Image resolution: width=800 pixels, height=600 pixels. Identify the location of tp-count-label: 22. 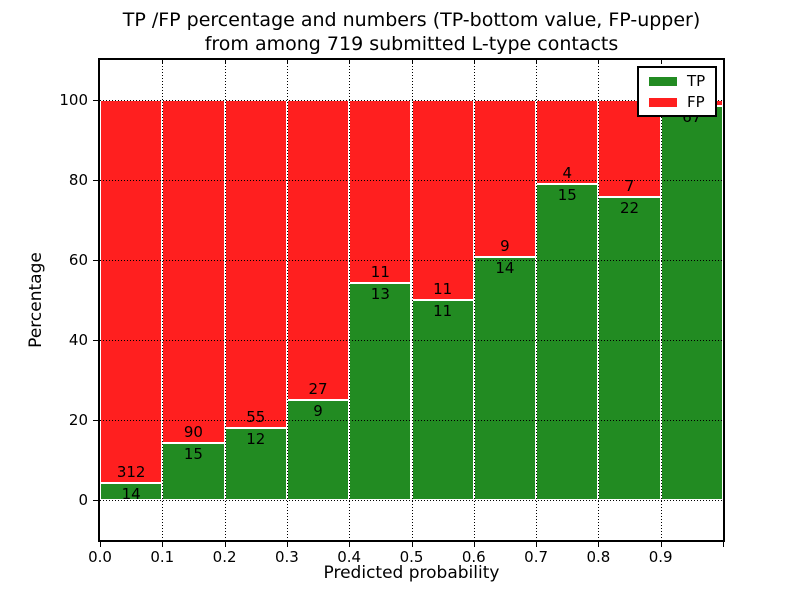
(629, 207).